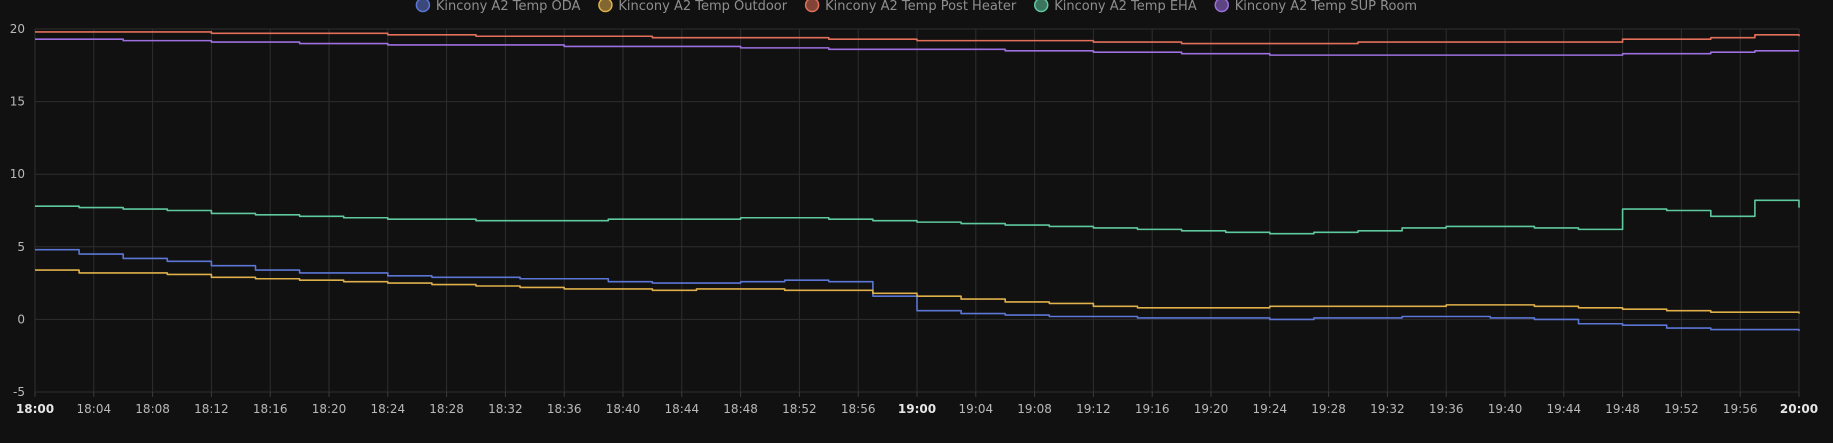 The height and width of the screenshot is (443, 1833). What do you see at coordinates (1446, 409) in the screenshot?
I see `x-tick-label: 19:36` at bounding box center [1446, 409].